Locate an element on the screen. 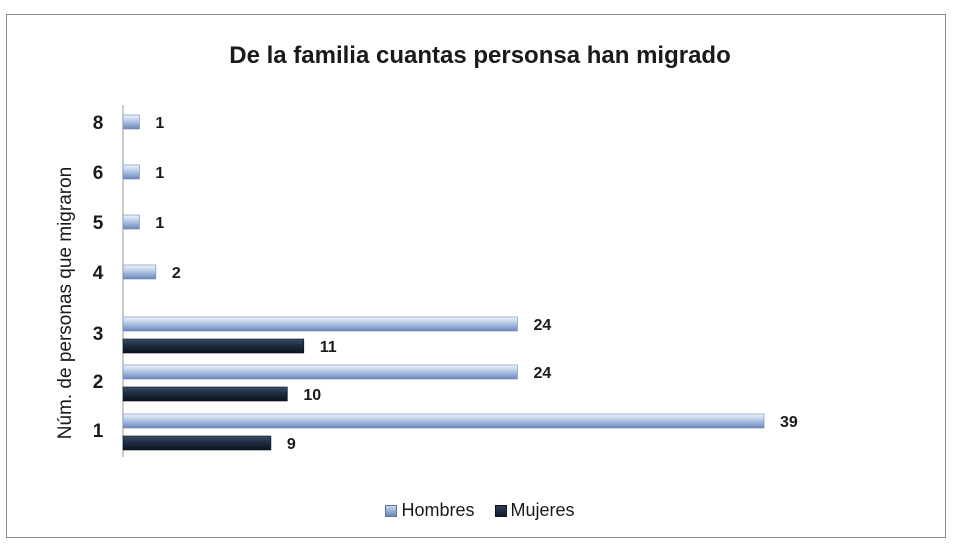 The width and height of the screenshot is (960, 544). legend-label-mujeres: Mujeres is located at coordinates (542, 510).